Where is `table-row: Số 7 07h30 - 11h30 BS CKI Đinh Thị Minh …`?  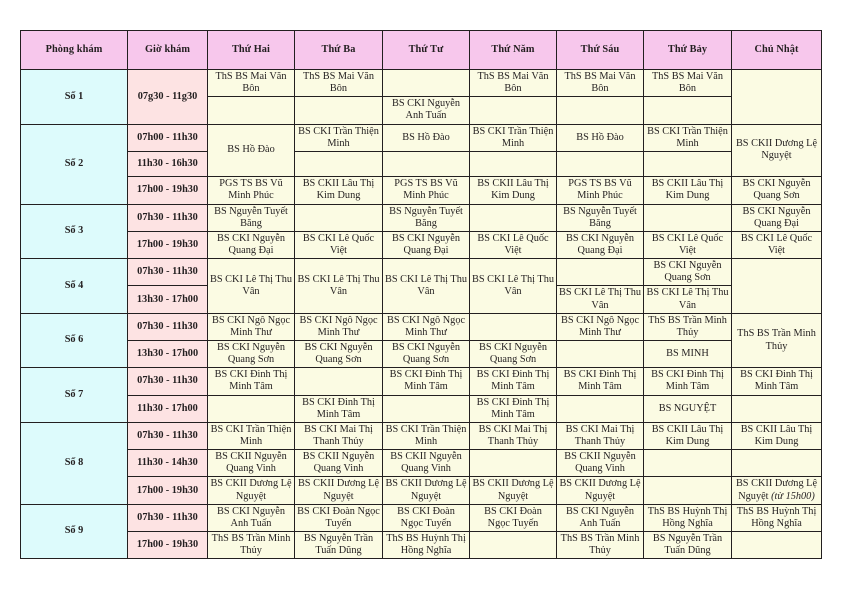 table-row: Số 7 07h30 - 11h30 BS CKI Đinh Thị Minh … is located at coordinates (421, 395).